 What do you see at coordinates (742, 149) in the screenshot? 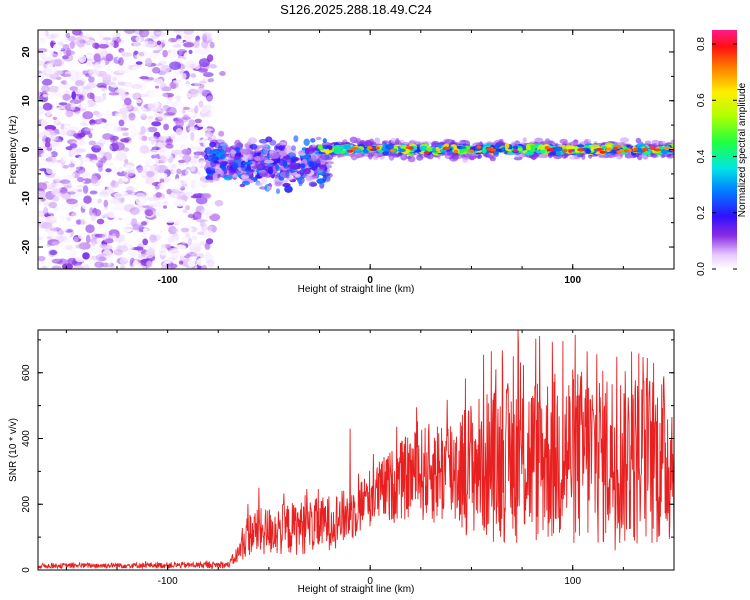
I see `colorbar-label: Normalized spectral amplitude` at bounding box center [742, 149].